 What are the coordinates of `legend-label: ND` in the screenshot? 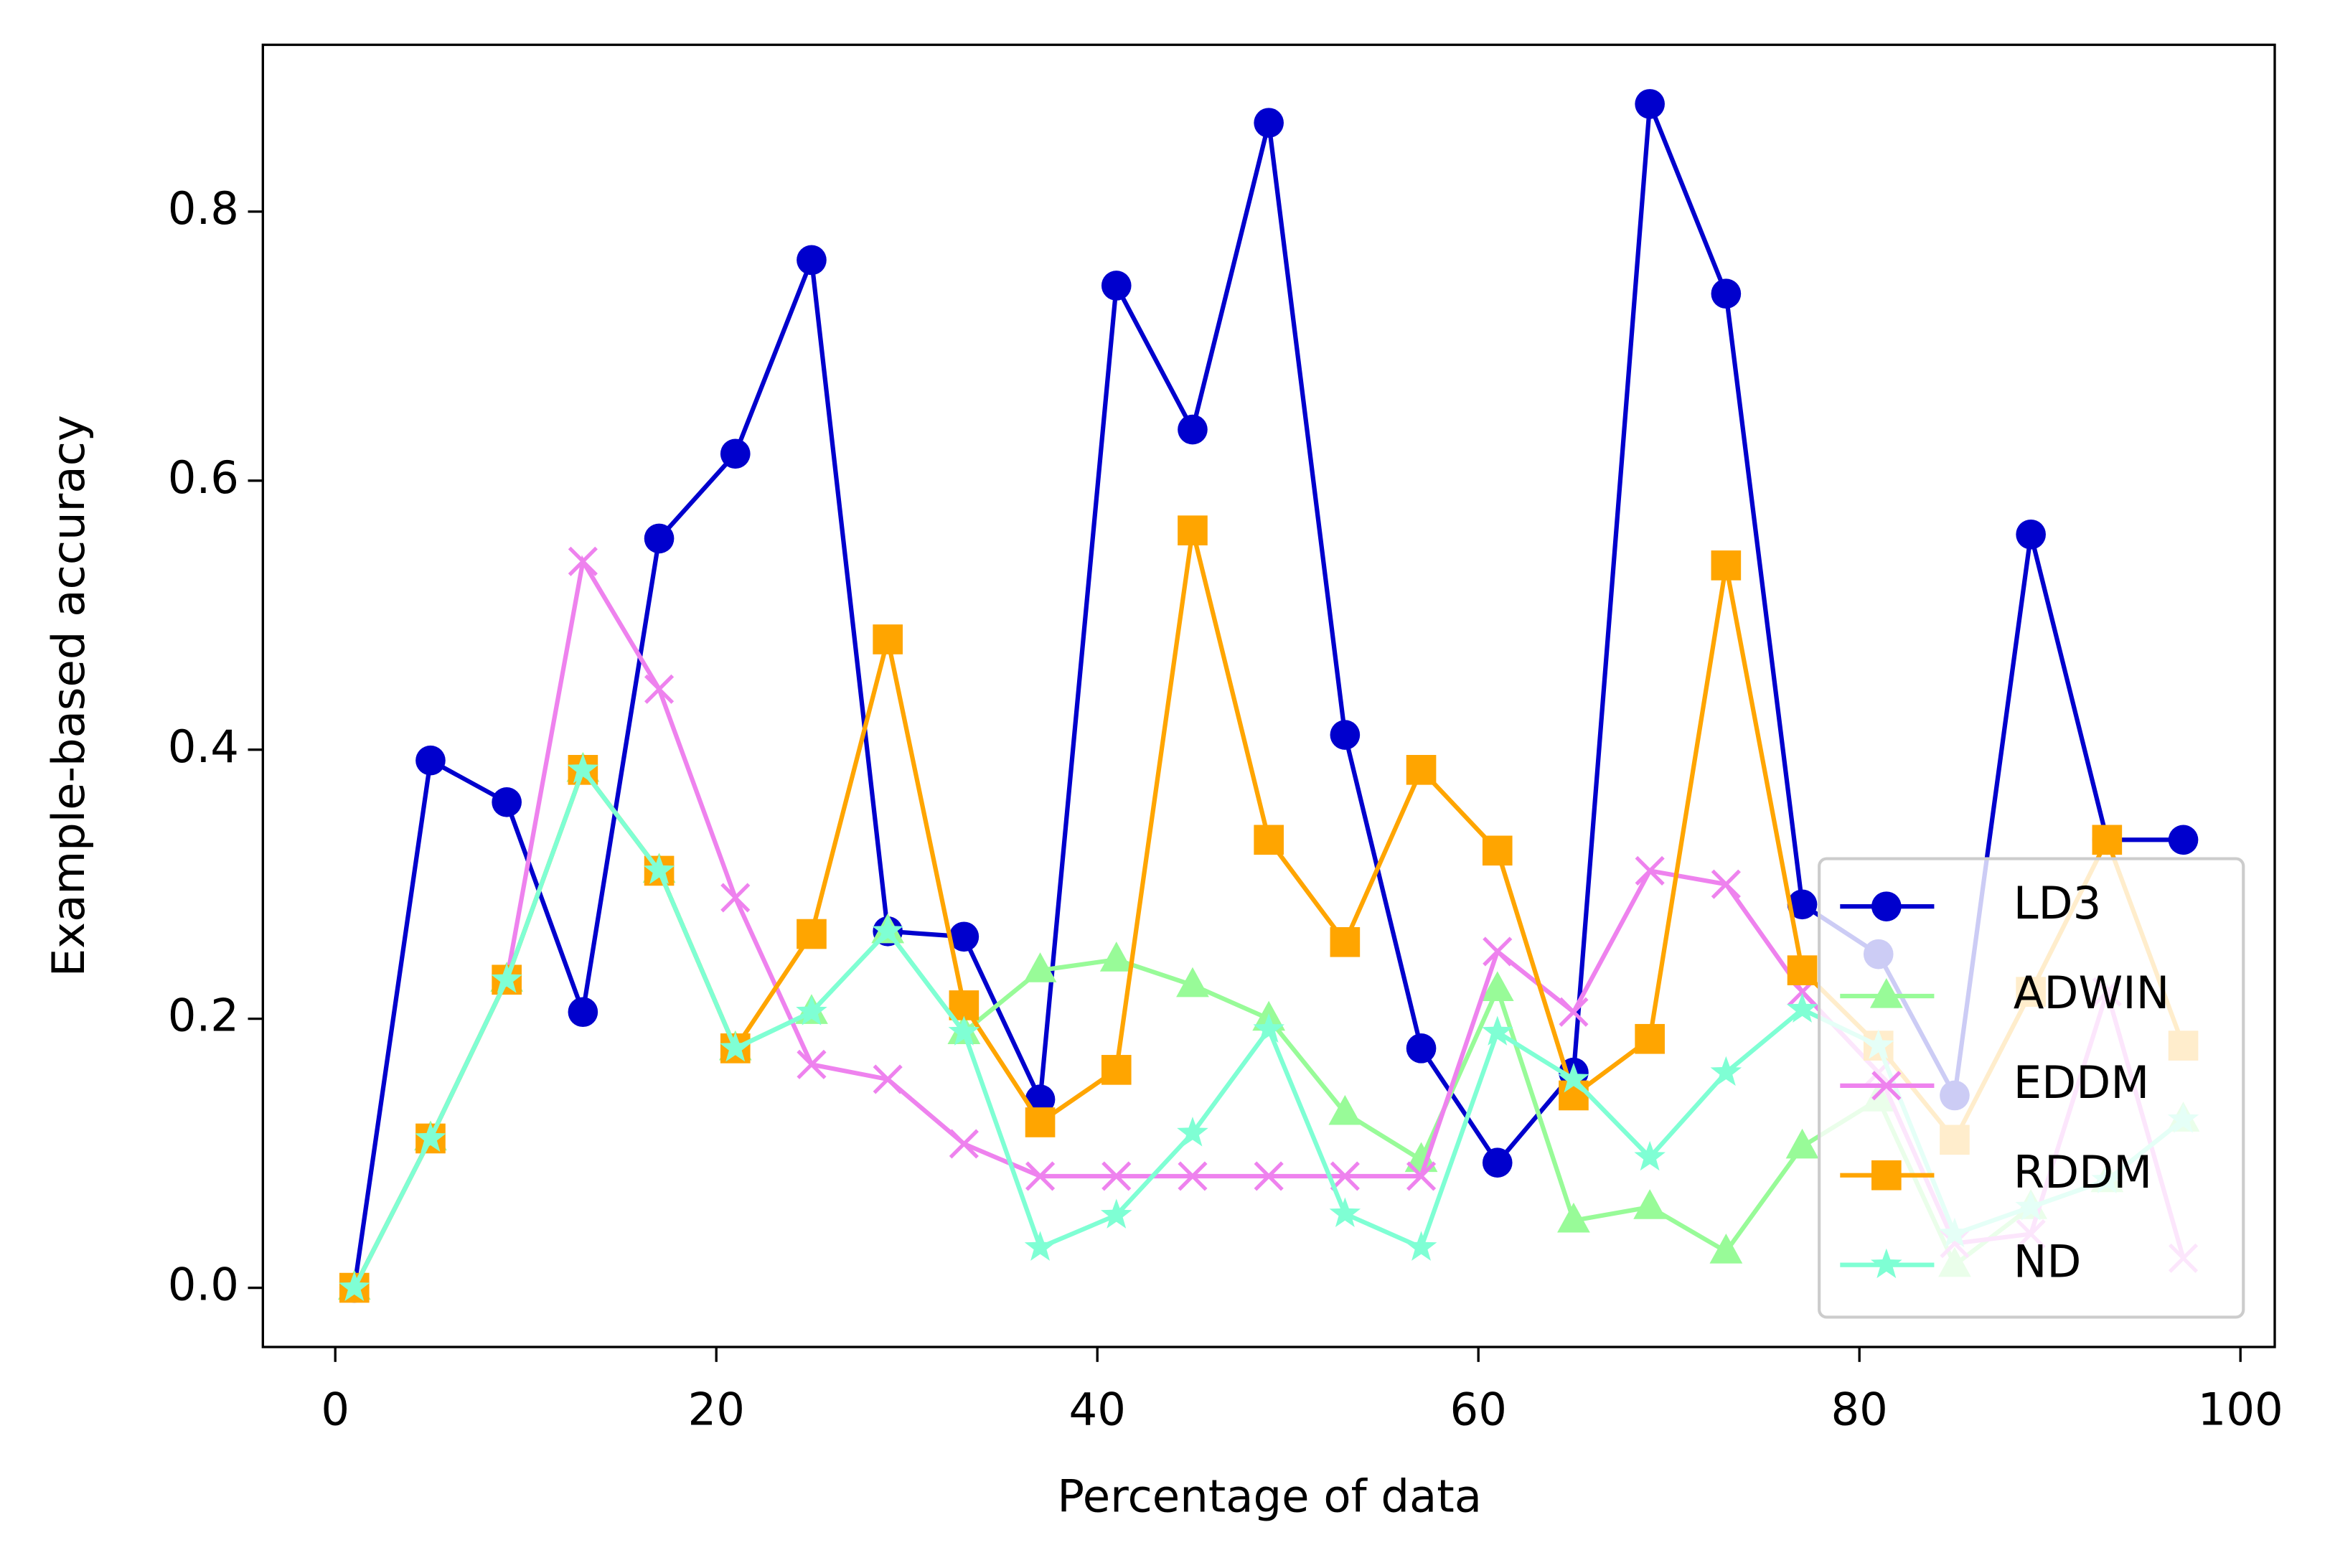 It's located at (2048, 1262).